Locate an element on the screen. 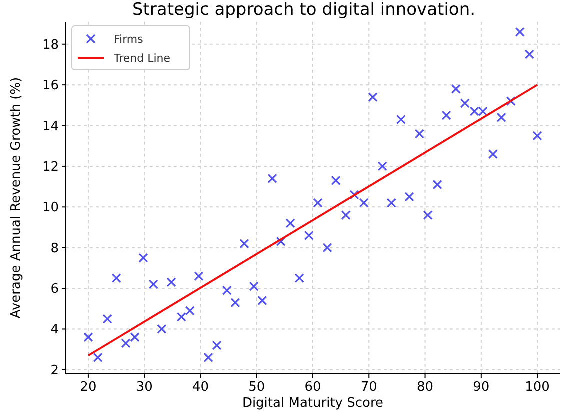  x-tick-label: 60 is located at coordinates (313, 387).